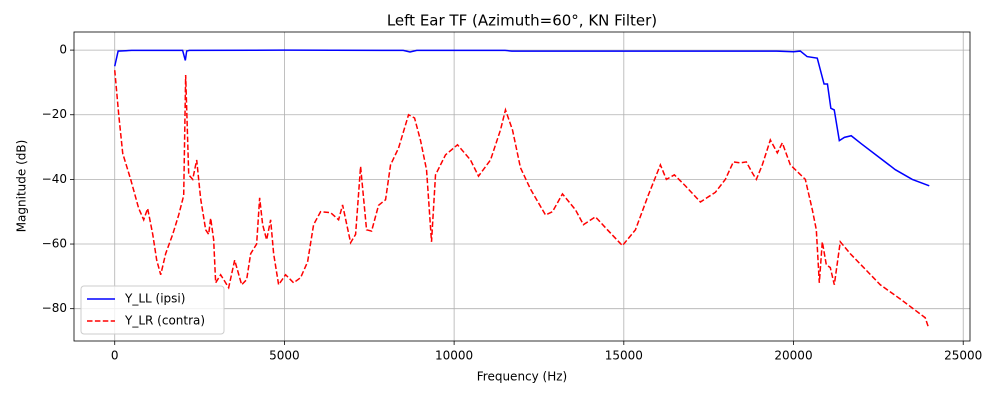 Image resolution: width=1000 pixels, height=400 pixels. I want to click on y-axis-label: Magnitude (dB), so click(22, 186).